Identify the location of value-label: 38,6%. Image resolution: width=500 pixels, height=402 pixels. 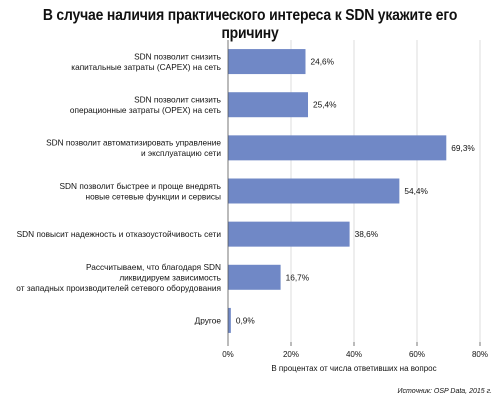
(367, 234).